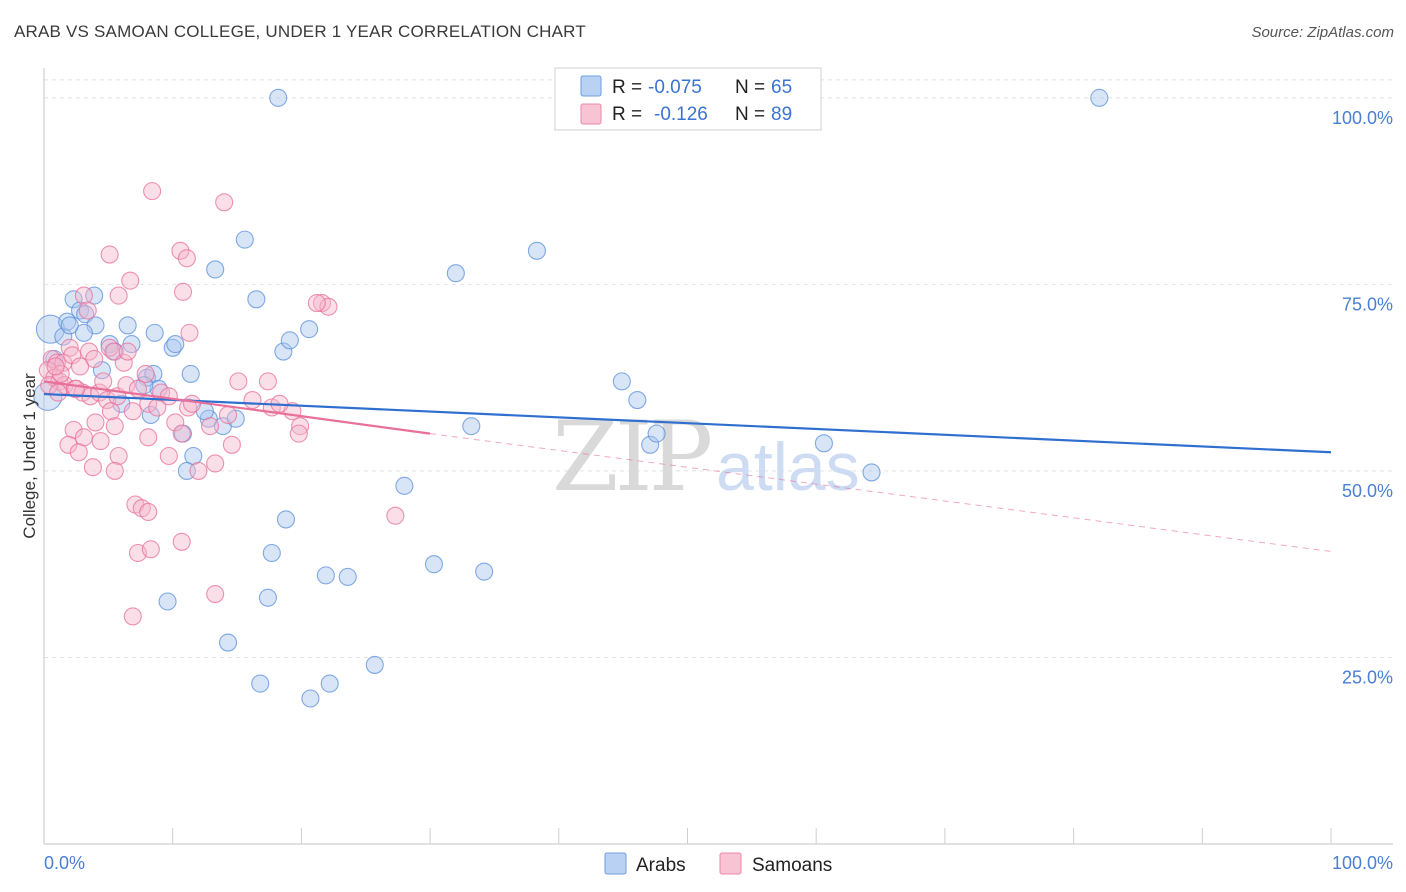  Describe the element at coordinates (615, 863) in the screenshot. I see `bottom-swatch-arabs` at that location.